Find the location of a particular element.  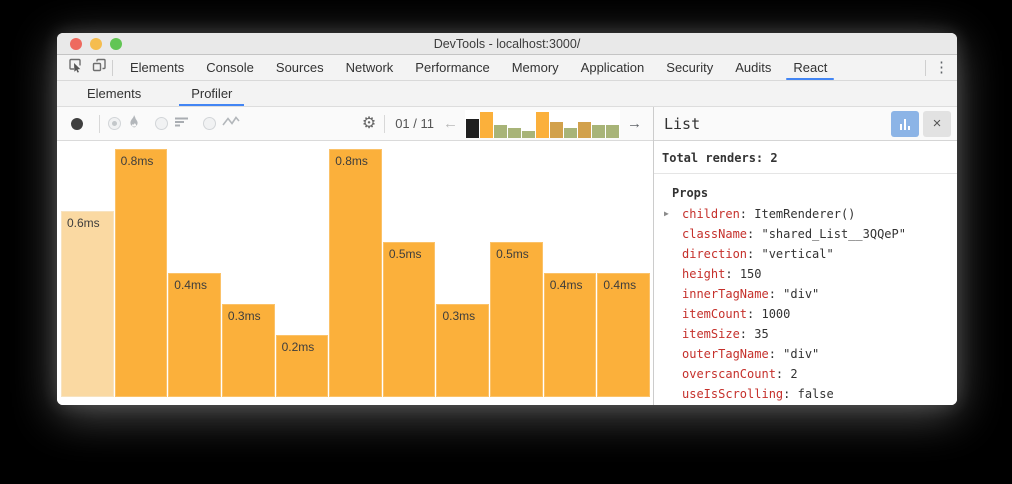

commit-bar: 0.6ms is located at coordinates (87, 304).